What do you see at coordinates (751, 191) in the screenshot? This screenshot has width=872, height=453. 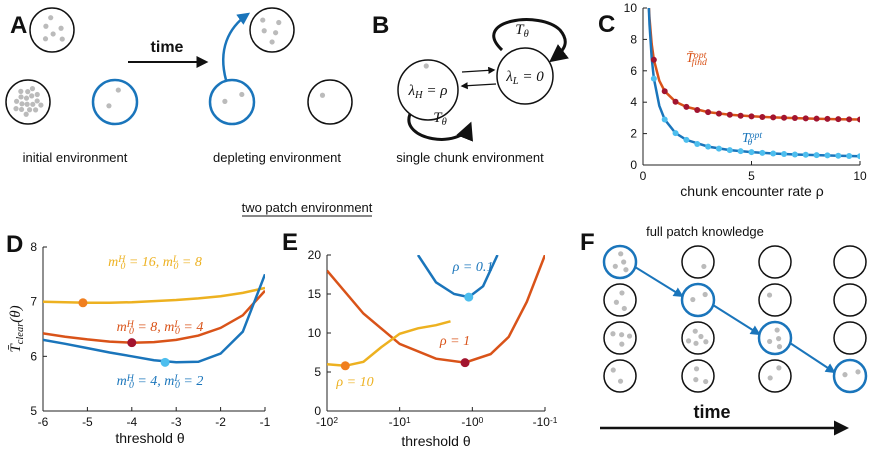 I see `x-axis-label: chunk encounter rate ρ` at bounding box center [751, 191].